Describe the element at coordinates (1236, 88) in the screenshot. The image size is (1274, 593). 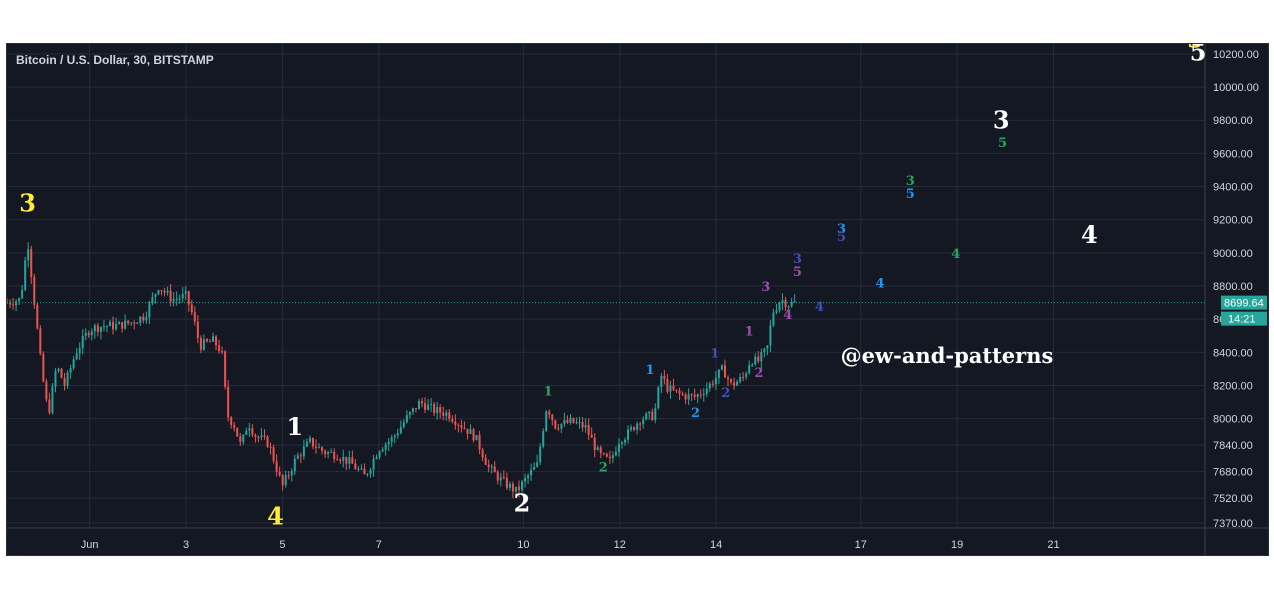
I see `y-tick-label: 10000.00` at that location.